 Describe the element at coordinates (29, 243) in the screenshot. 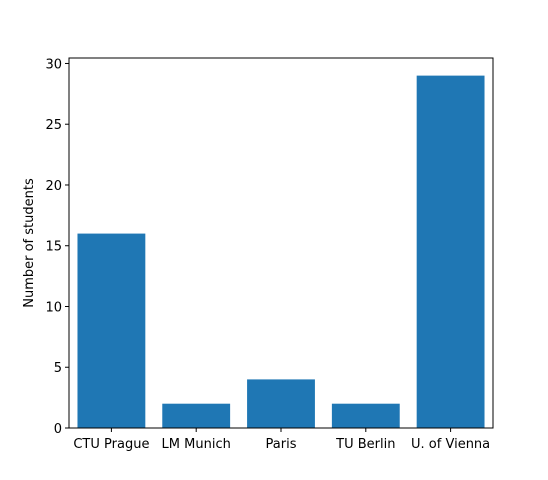

I see `y-axis-label: Number of students` at that location.